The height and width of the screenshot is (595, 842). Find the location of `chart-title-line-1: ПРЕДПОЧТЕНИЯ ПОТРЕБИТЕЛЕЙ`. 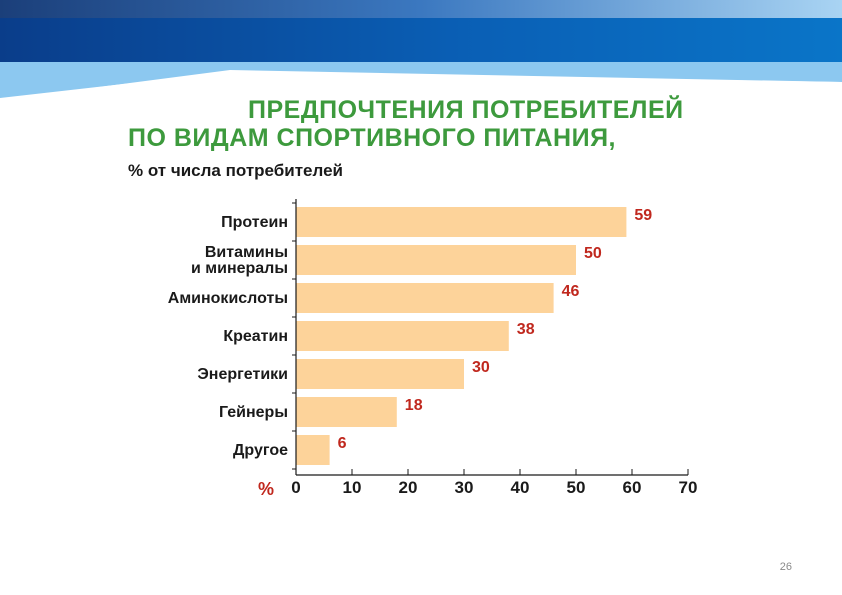

chart-title-line-1: ПРЕДПОЧТЕНИЯ ПОТРЕБИТЕЛЕЙ is located at coordinates (466, 110).